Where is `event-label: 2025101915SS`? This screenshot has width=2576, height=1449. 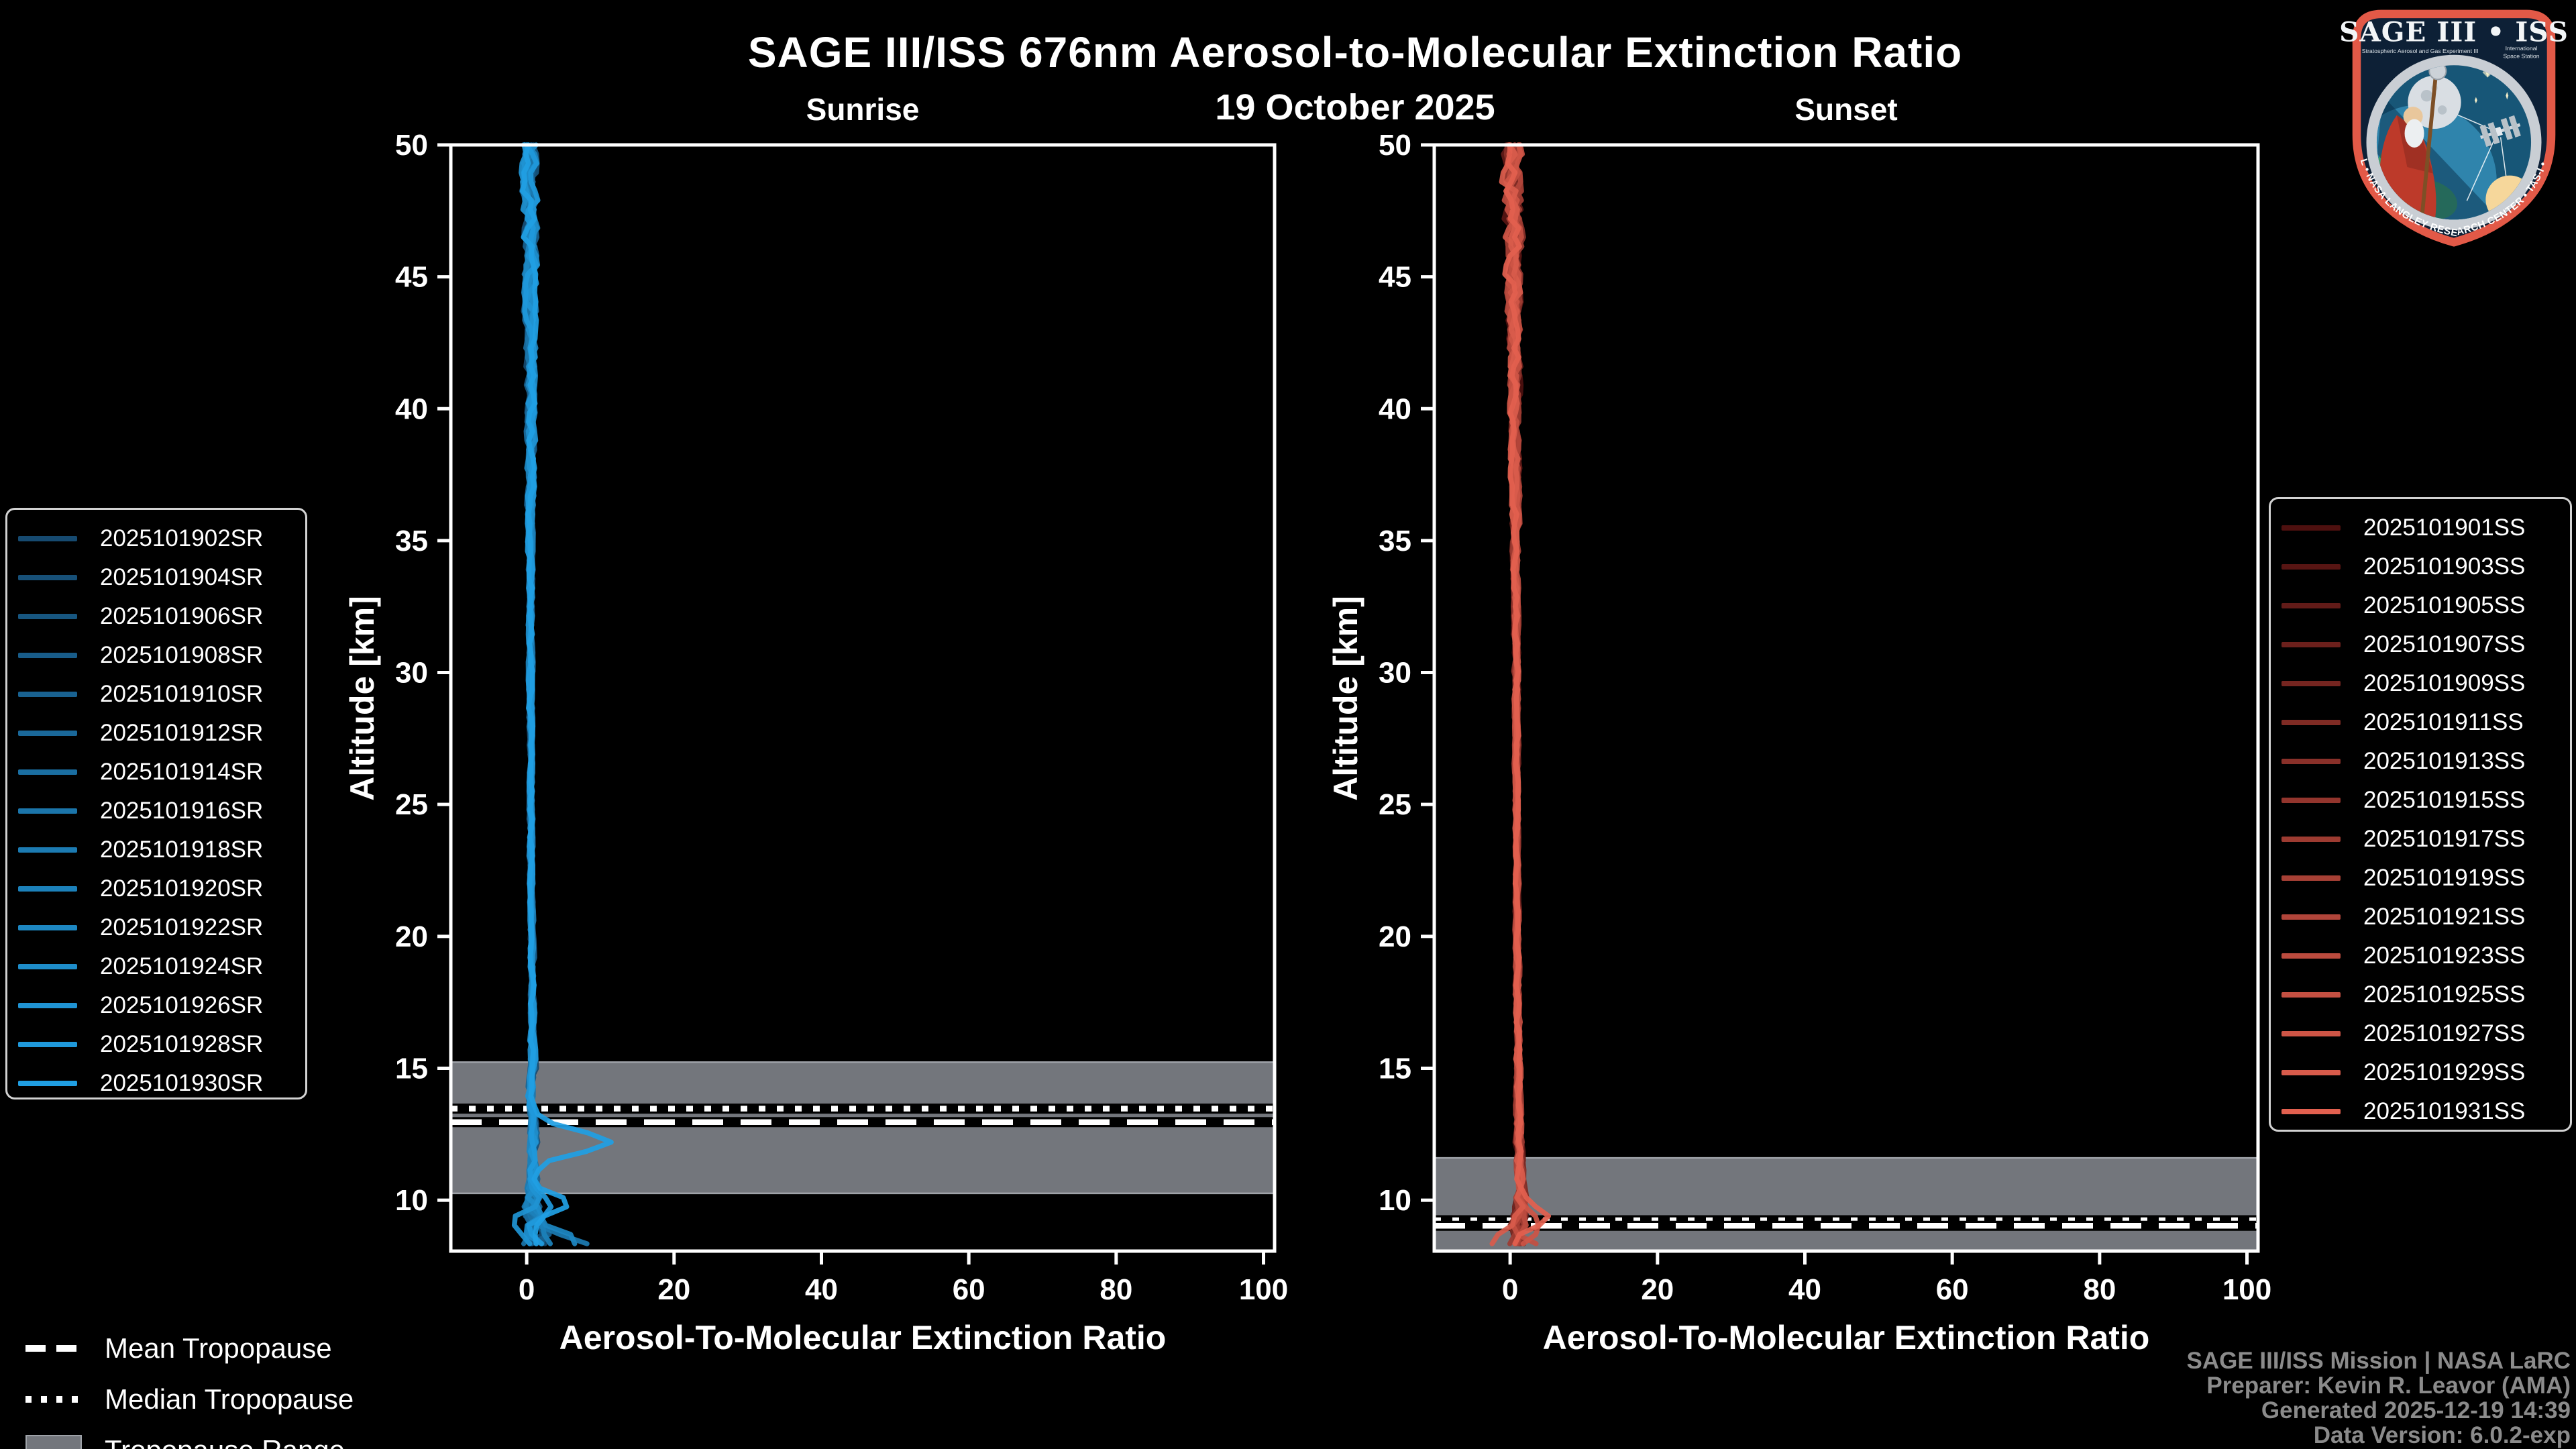
event-label: 2025101915SS is located at coordinates (2444, 800).